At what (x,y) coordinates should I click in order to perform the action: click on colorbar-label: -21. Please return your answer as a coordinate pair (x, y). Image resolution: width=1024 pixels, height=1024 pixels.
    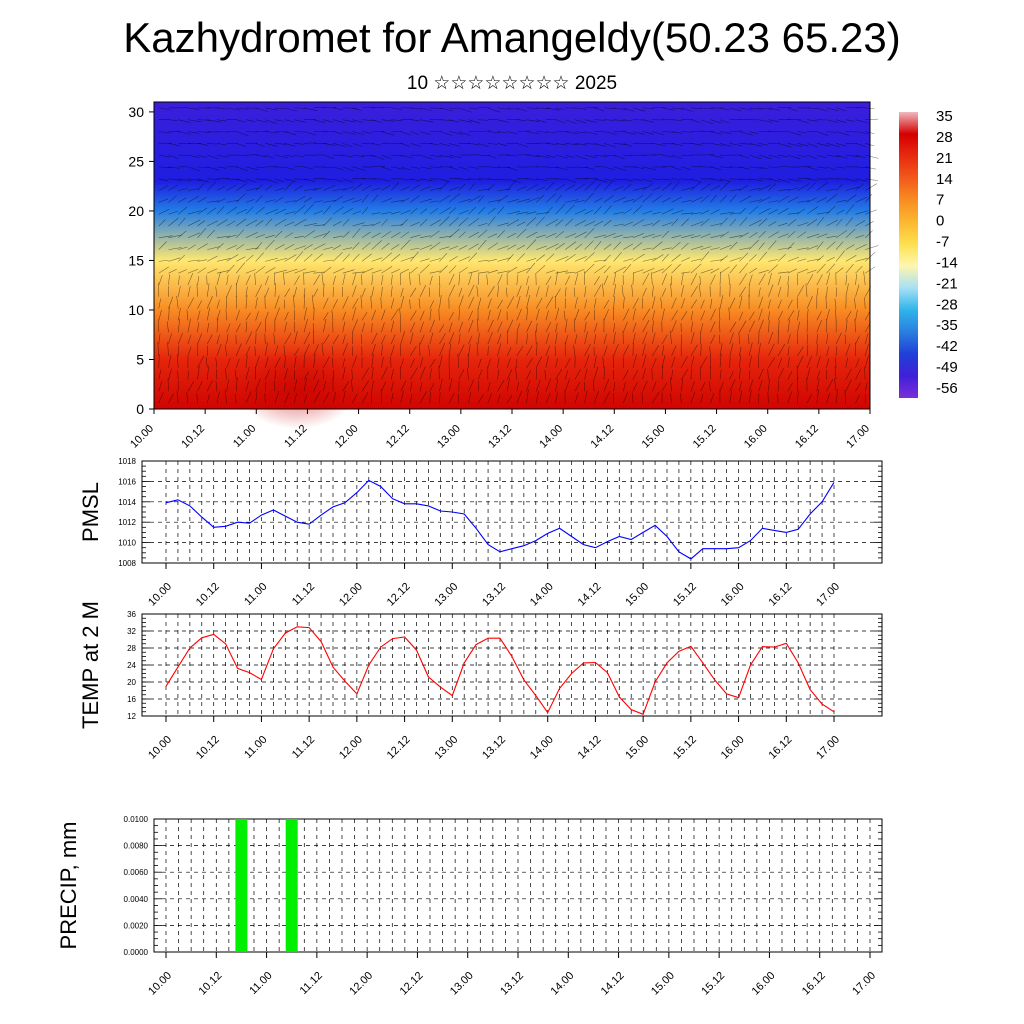
    Looking at the image, I should click on (947, 283).